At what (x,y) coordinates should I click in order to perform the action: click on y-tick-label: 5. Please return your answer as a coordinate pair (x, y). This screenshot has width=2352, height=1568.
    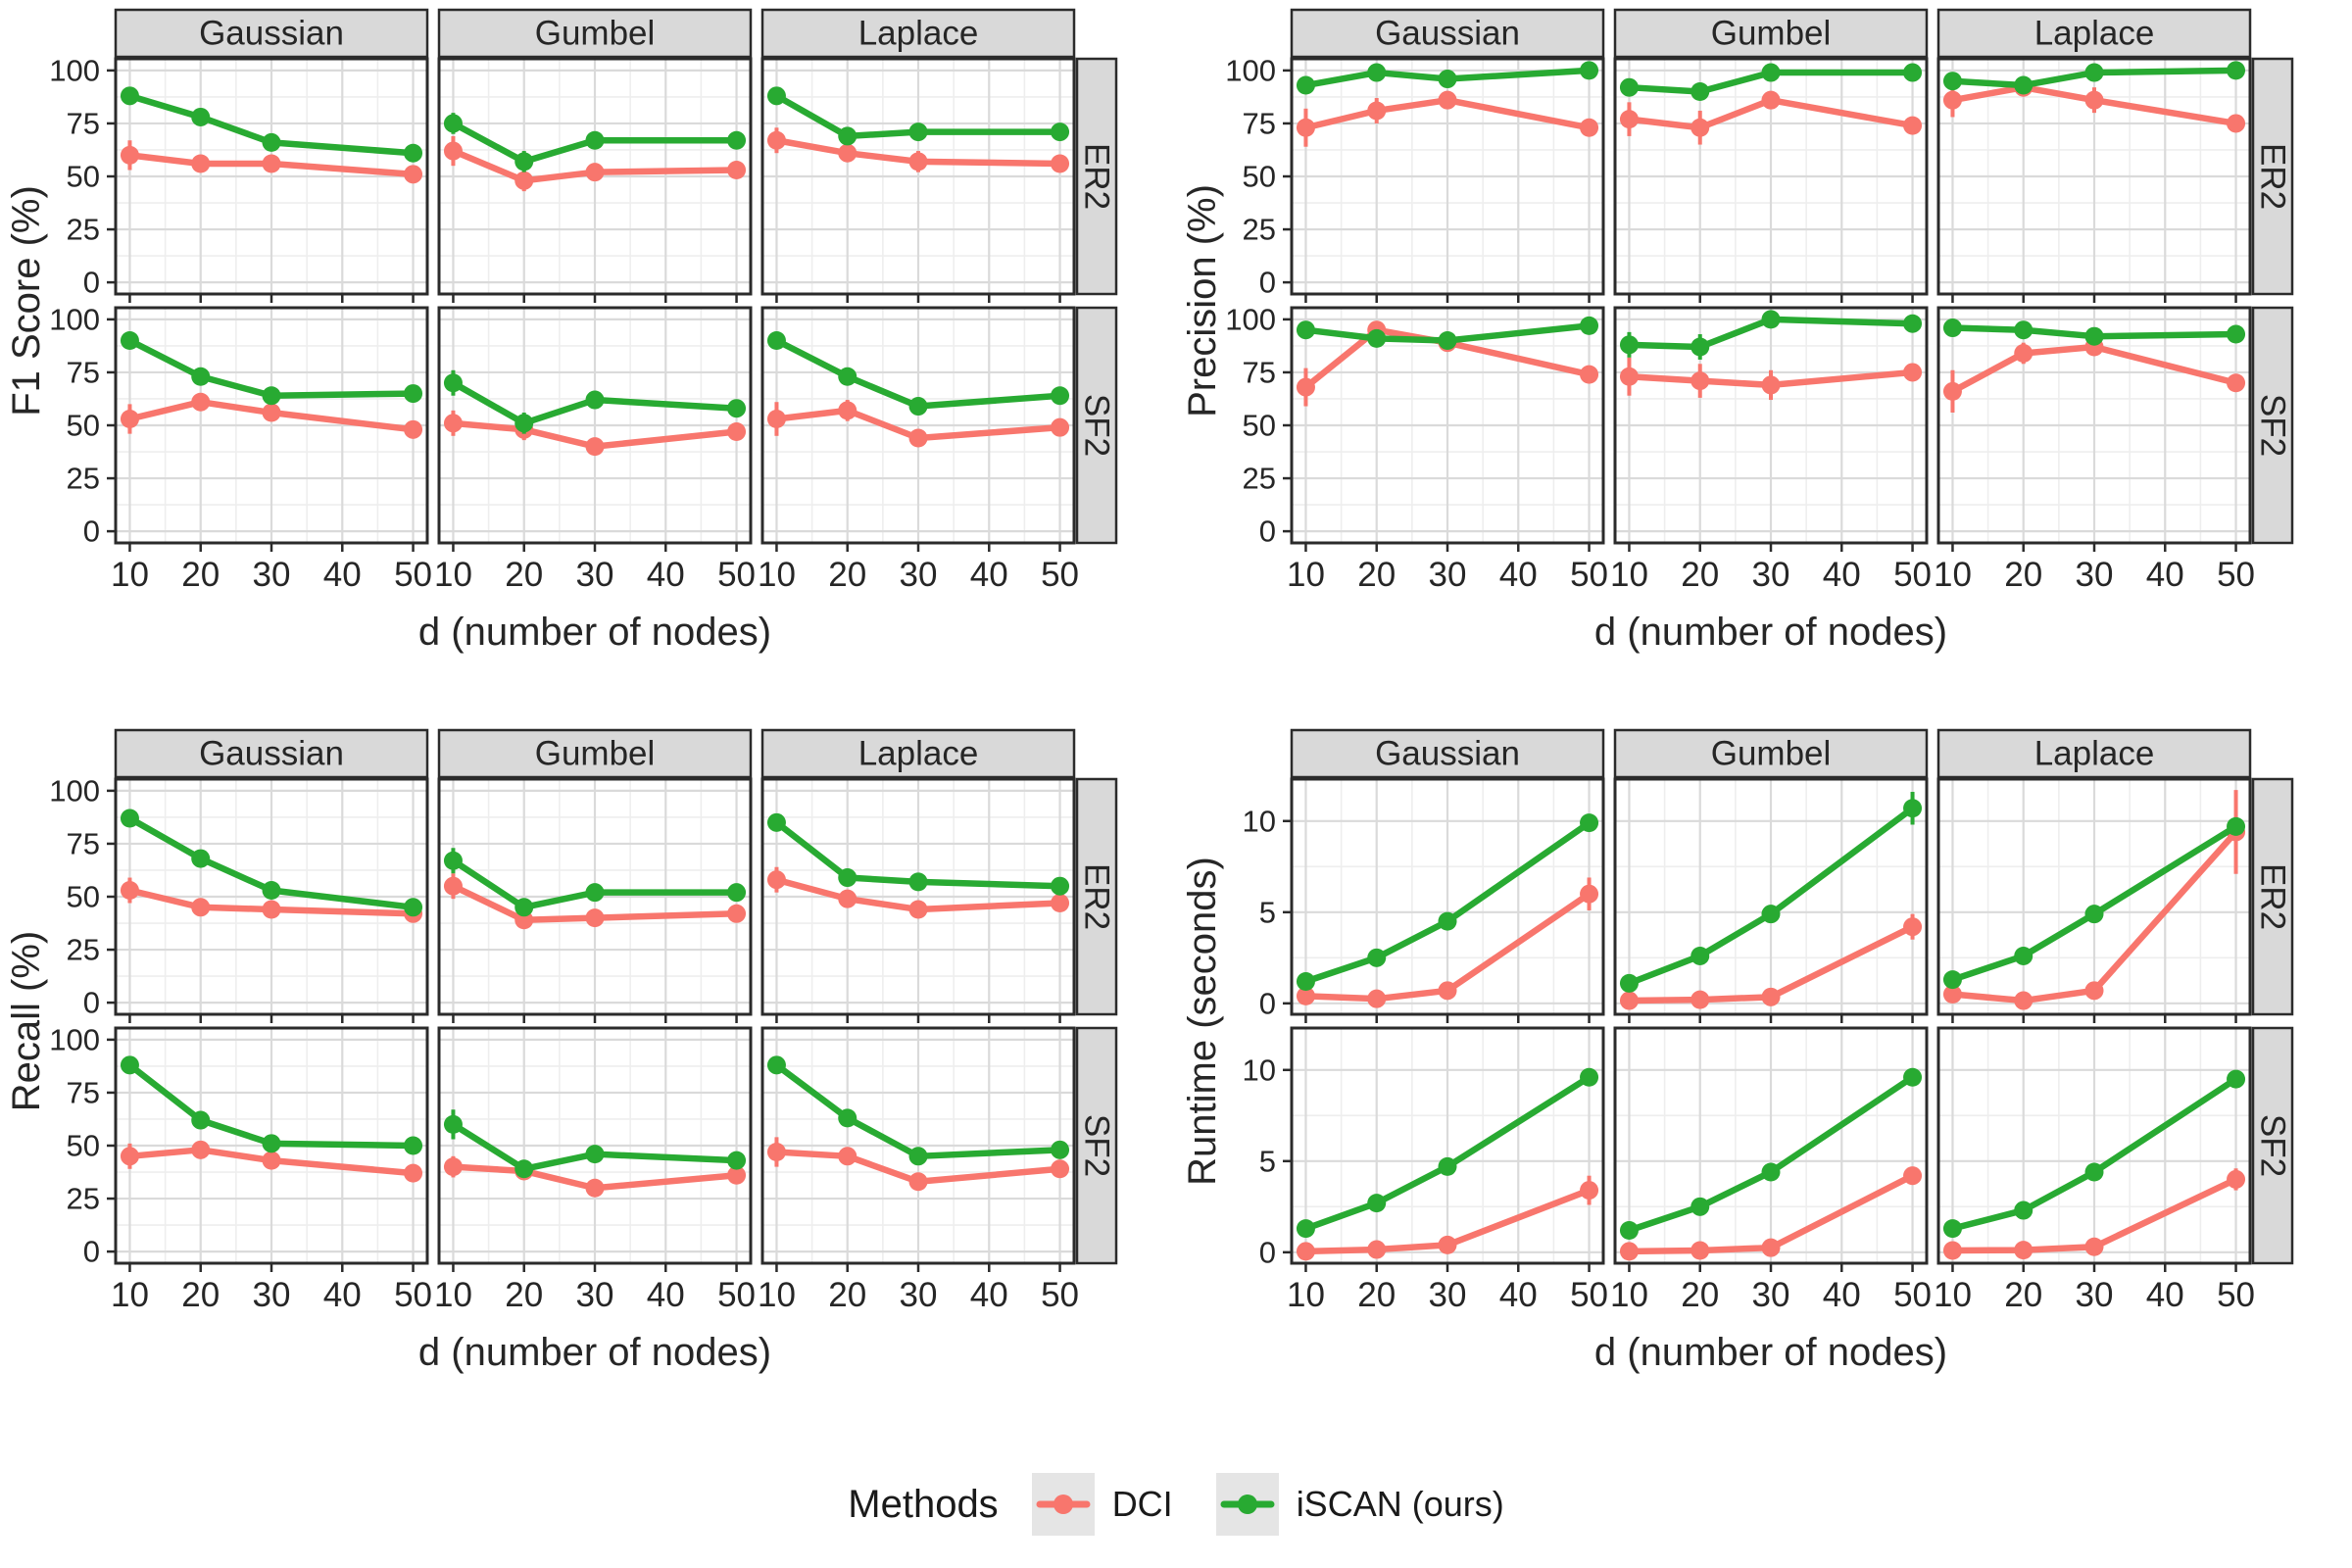
    Looking at the image, I should click on (1267, 912).